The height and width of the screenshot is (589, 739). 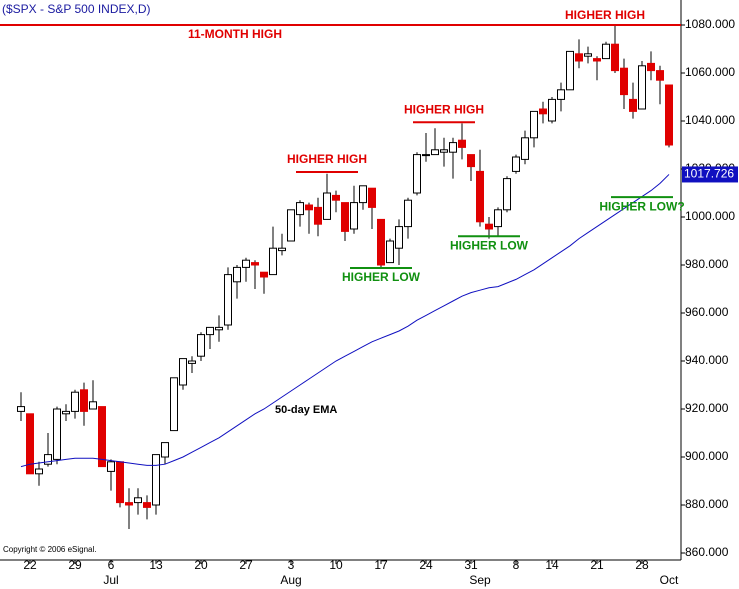 I want to click on x-tick-label: 31, so click(x=471, y=565).